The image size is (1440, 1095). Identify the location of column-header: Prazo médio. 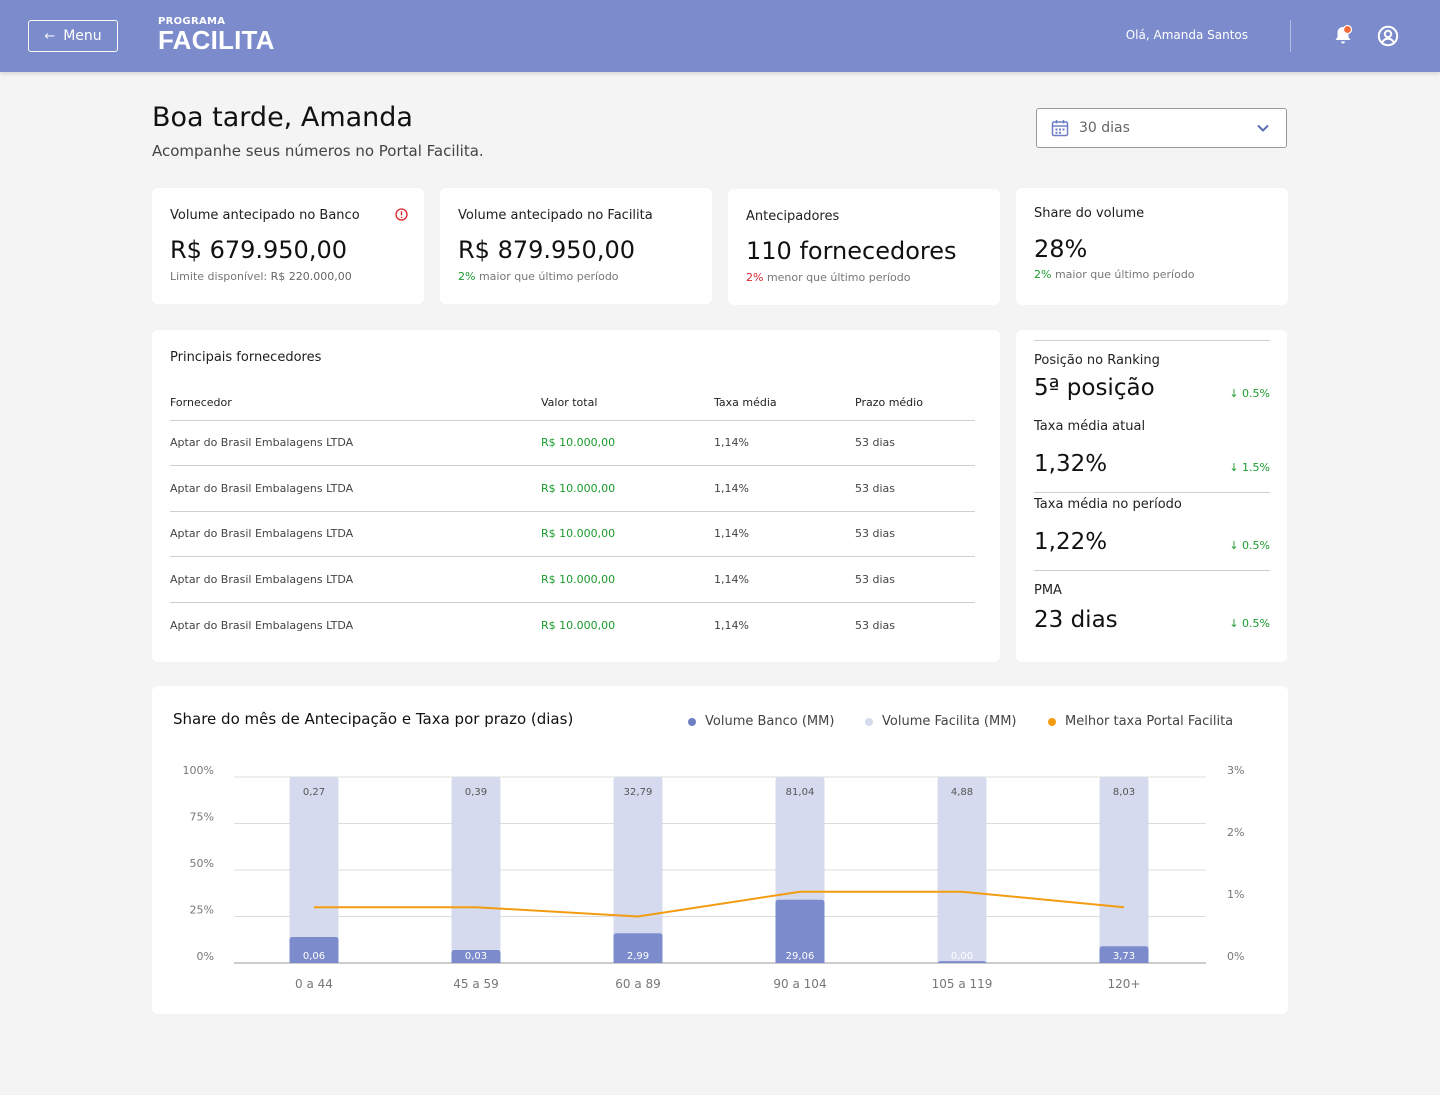
(915, 403).